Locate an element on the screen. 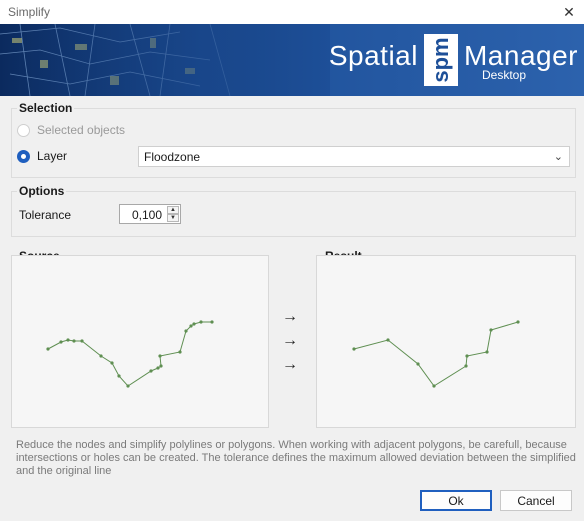 The height and width of the screenshot is (521, 584). spatial-manager-logo: Spatial spm Manager Desktop is located at coordinates (453, 61).